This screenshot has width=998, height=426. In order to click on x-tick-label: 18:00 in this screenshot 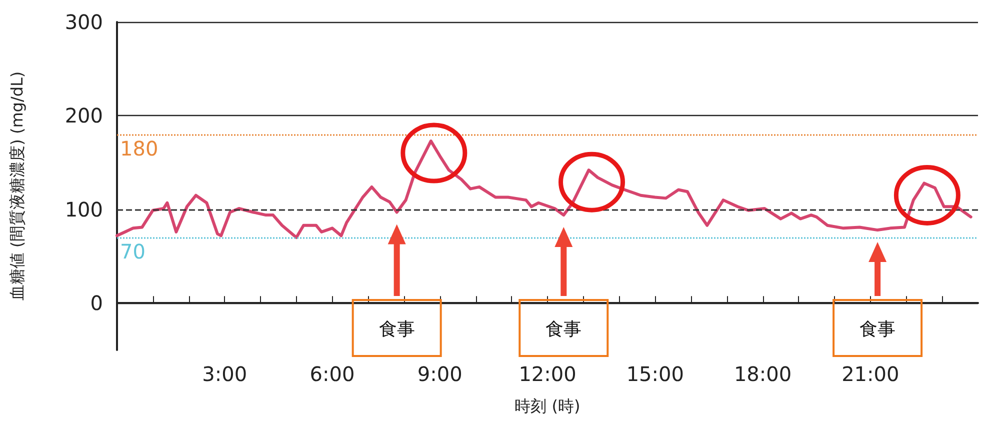, I will do `click(763, 374)`.